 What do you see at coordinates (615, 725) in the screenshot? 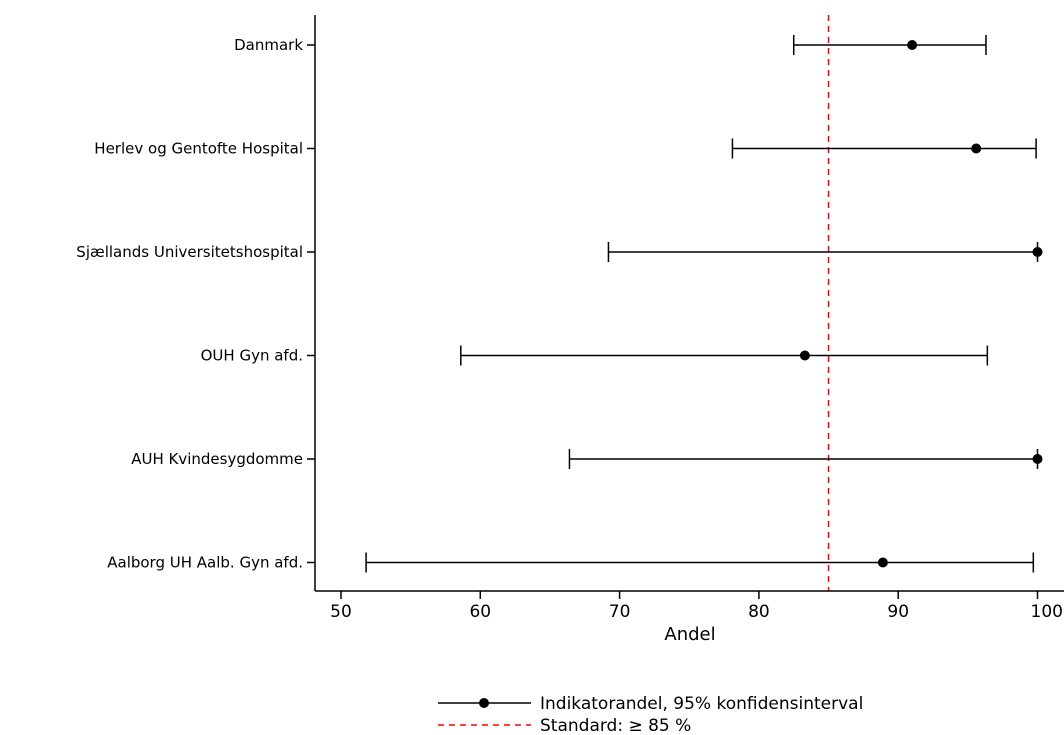
I see `legend-standard-label: Standard: ≥ 85 %` at bounding box center [615, 725].